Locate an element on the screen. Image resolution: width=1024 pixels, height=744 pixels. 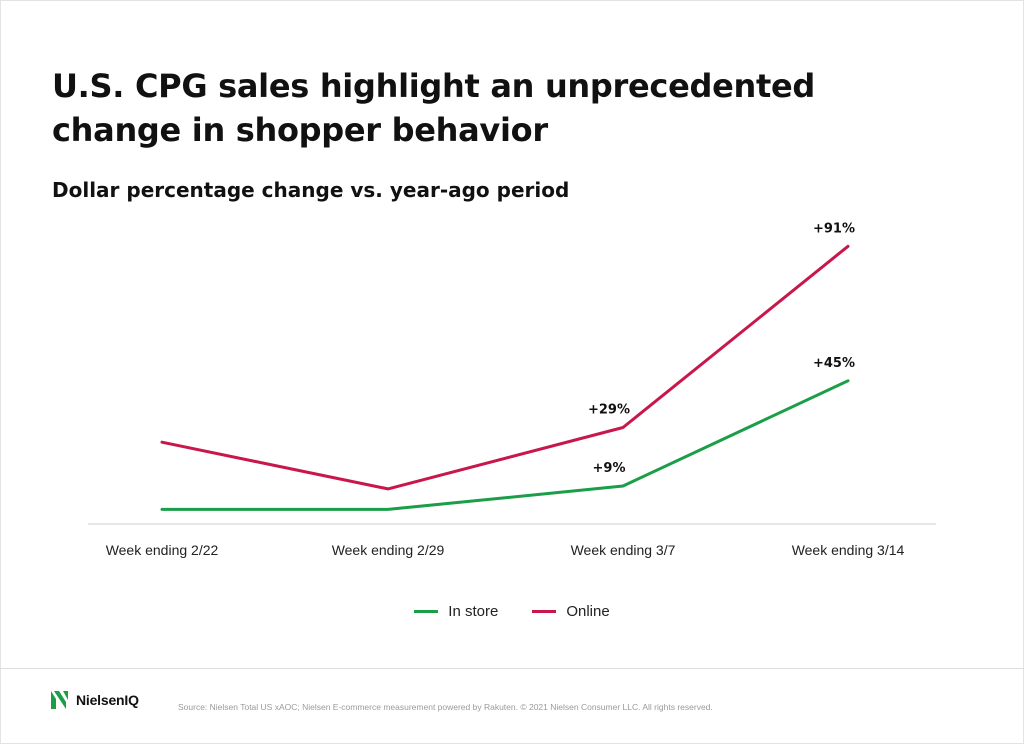
nielseniq-logo-icon is located at coordinates (59, 700).